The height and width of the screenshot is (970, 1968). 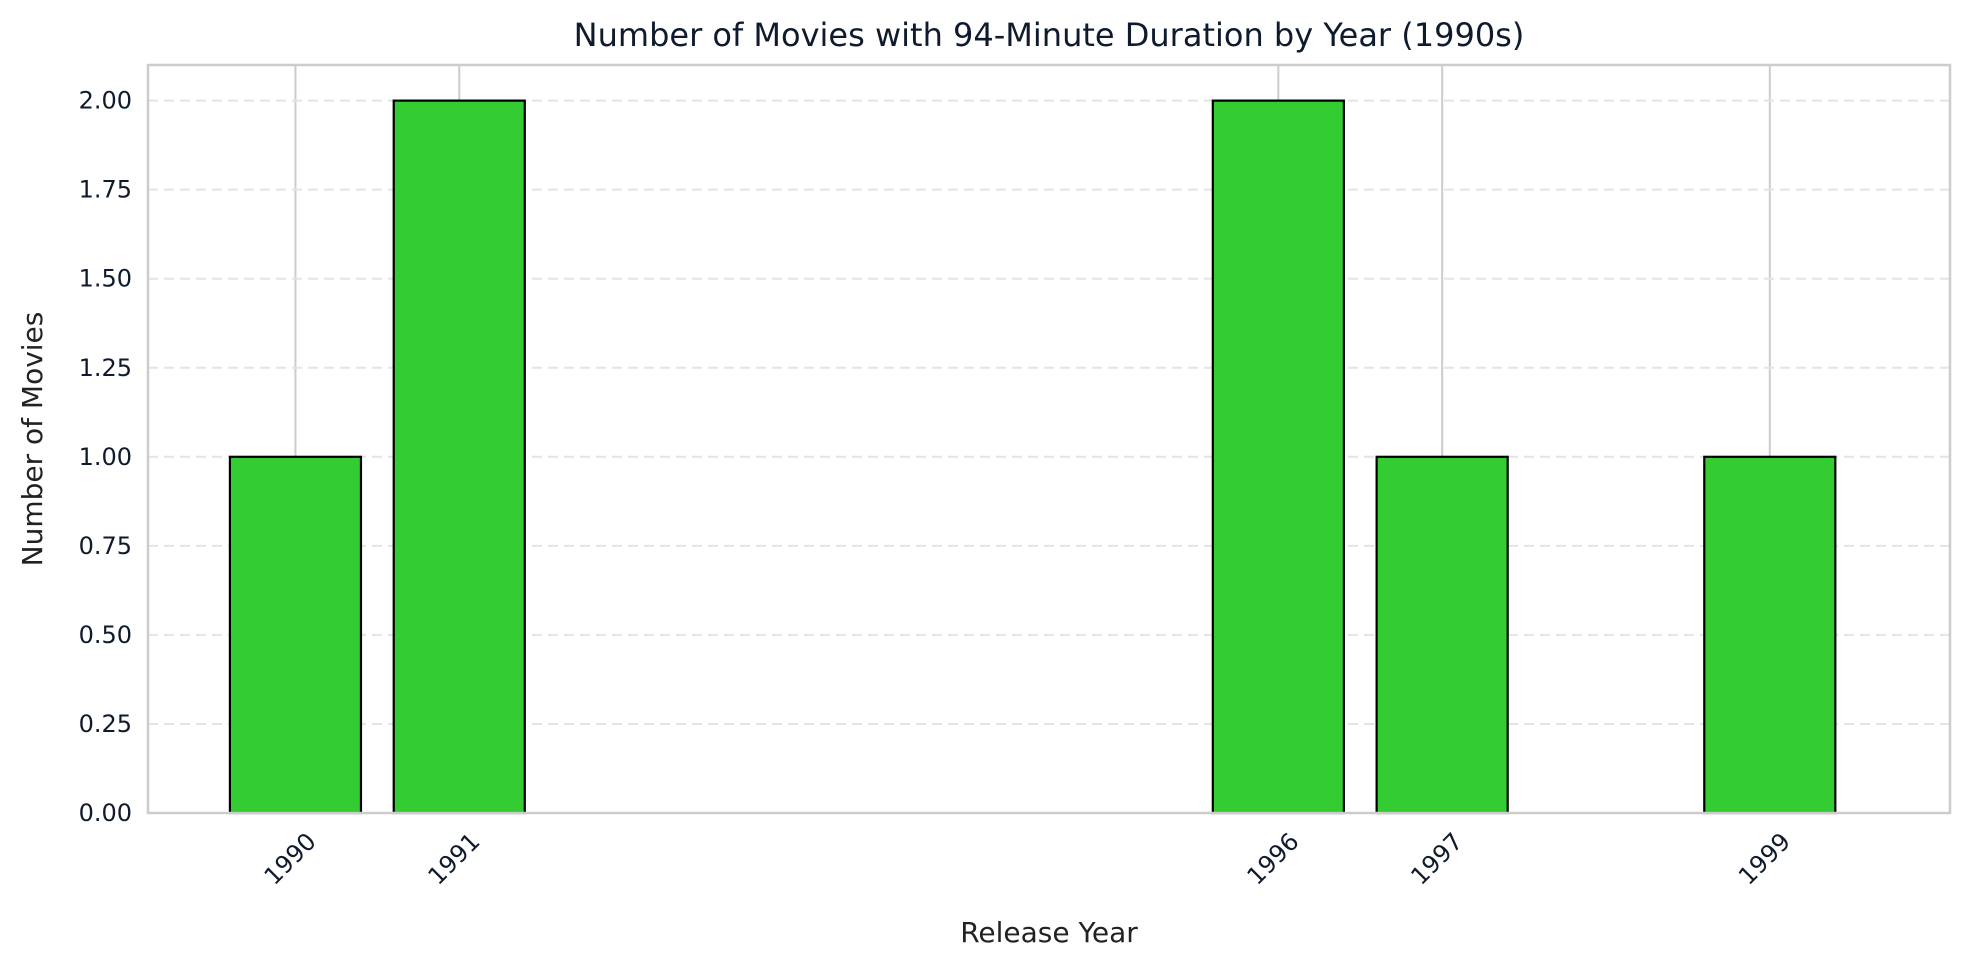 What do you see at coordinates (1027, 858) in the screenshot?
I see `x-tick-labels: 1990 1991 1996 1997 1999` at bounding box center [1027, 858].